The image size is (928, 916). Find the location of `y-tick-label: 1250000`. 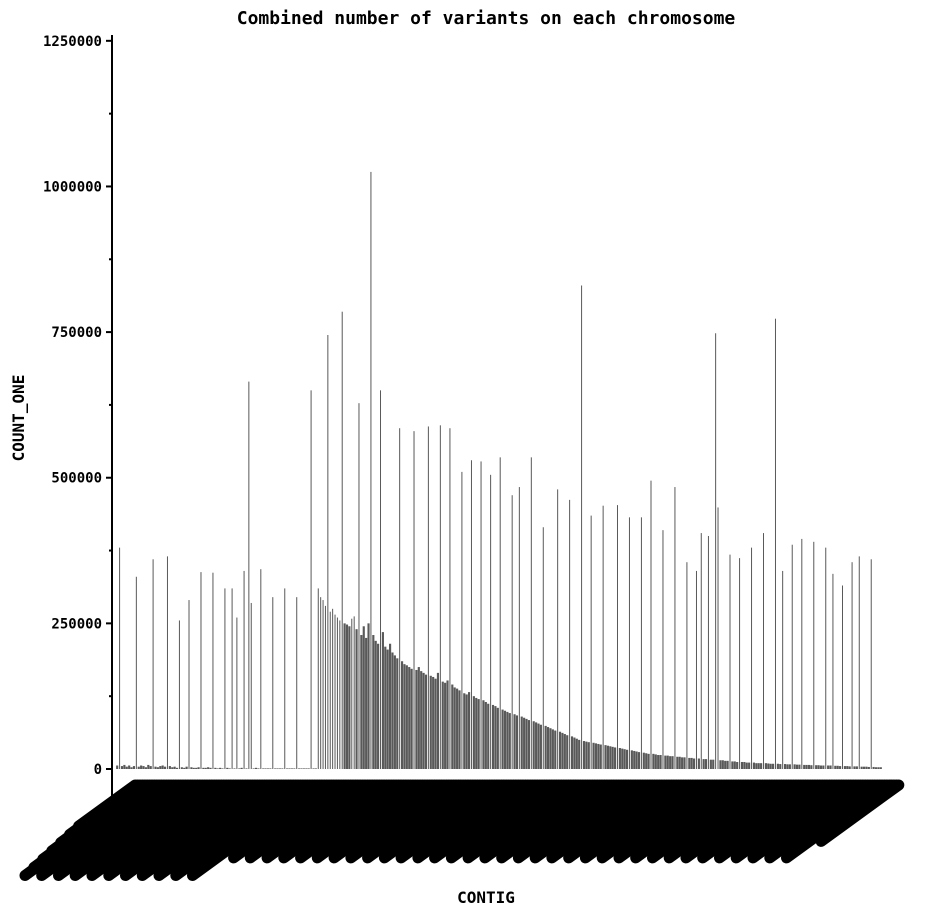

y-tick-label: 1250000 is located at coordinates (72, 42).